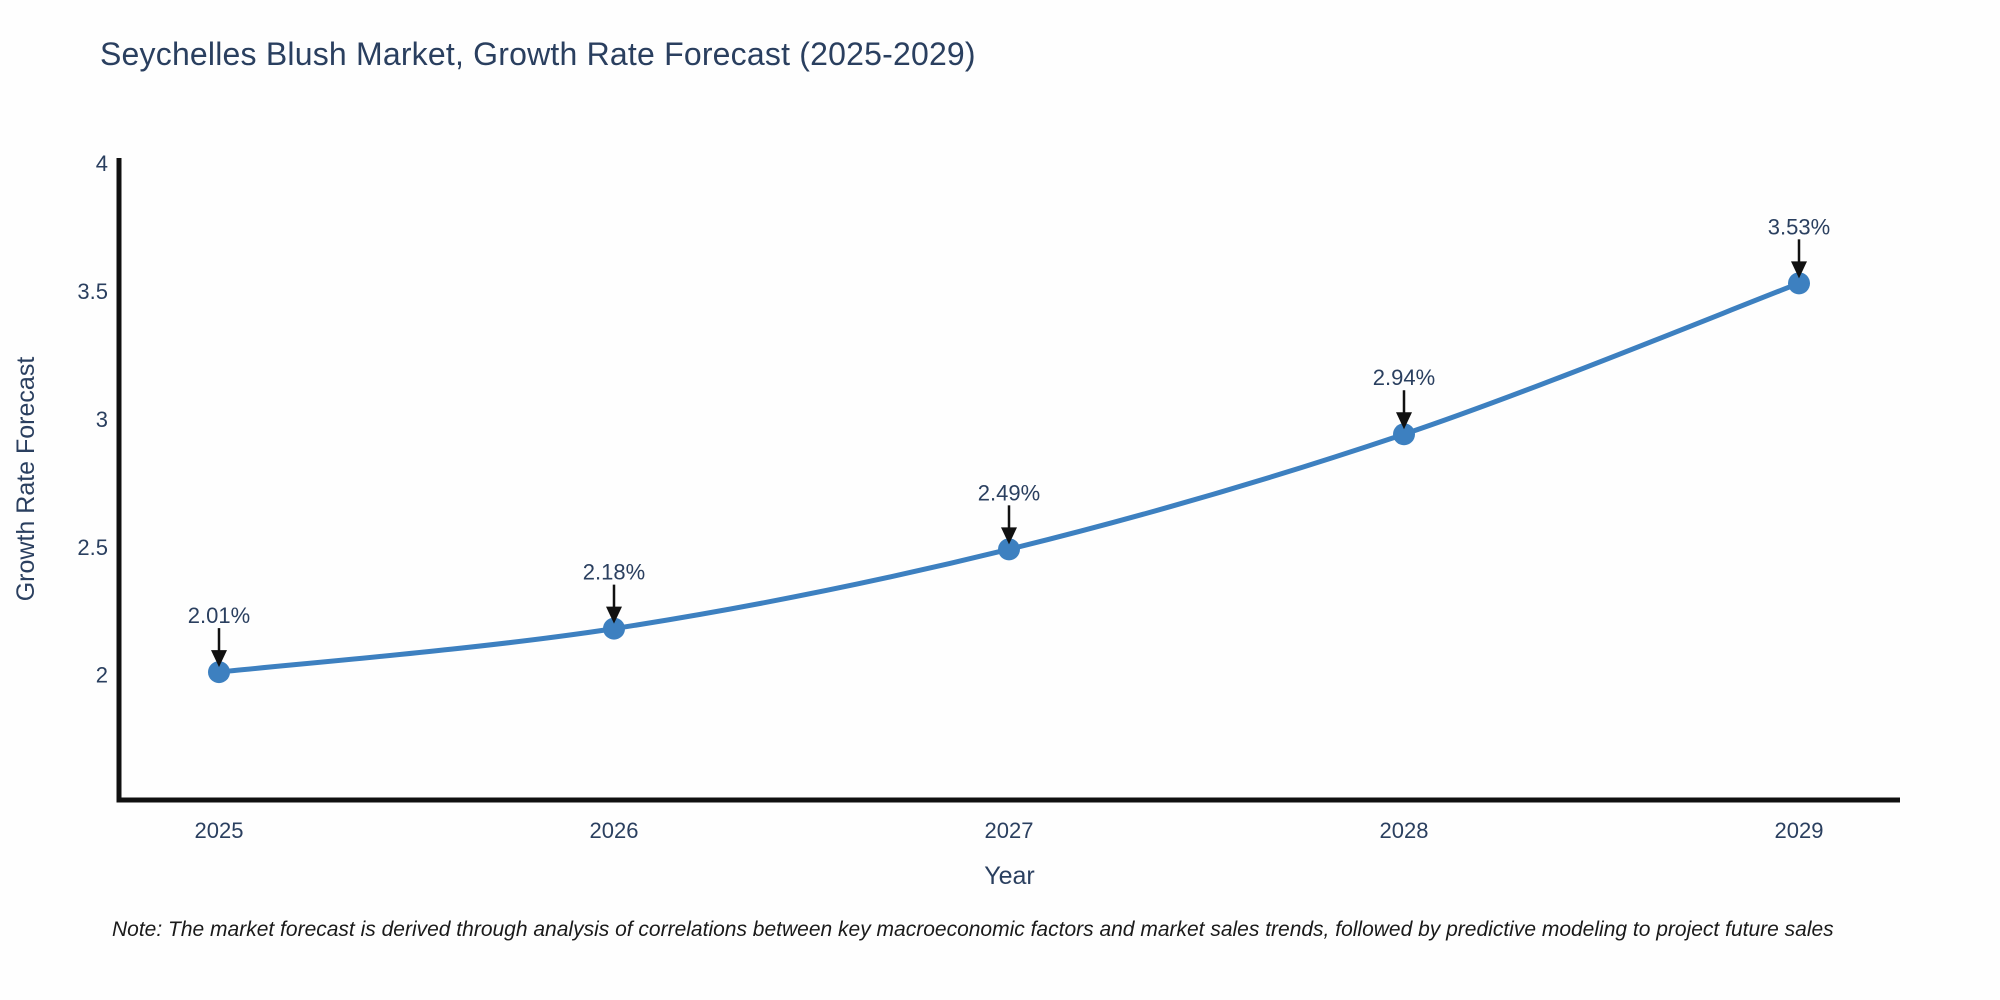  I want to click on x-tick-label: 2028, so click(1404, 830).